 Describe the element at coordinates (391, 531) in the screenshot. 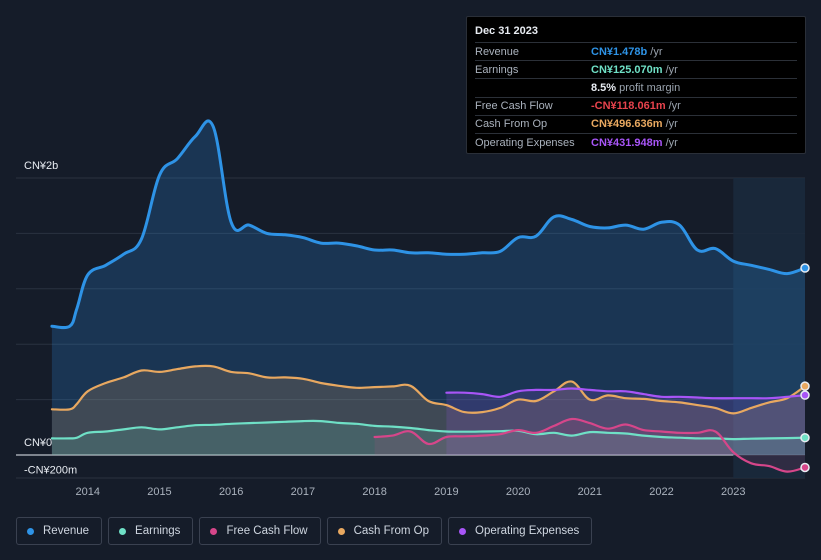

I see `legend-label: Cash From Op` at that location.